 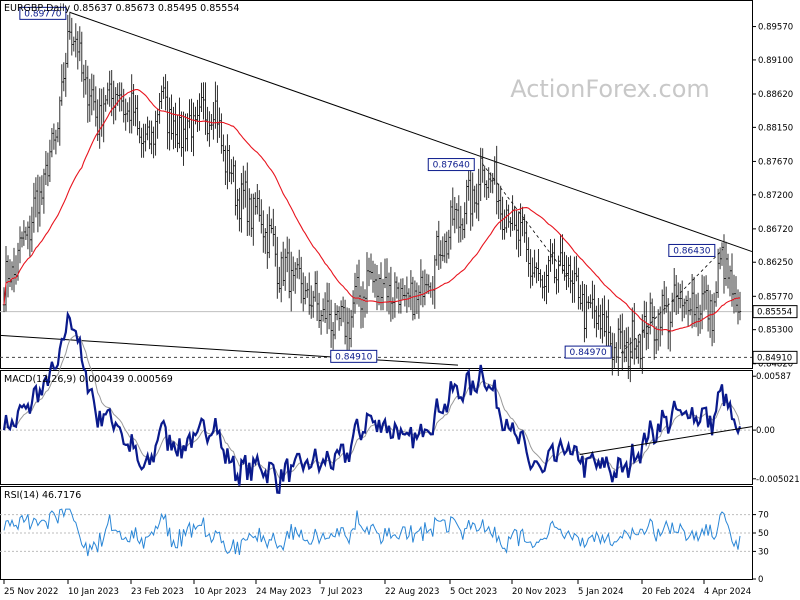 What do you see at coordinates (778, 480) in the screenshot?
I see `macd-tick-label: -0.005021` at bounding box center [778, 480].